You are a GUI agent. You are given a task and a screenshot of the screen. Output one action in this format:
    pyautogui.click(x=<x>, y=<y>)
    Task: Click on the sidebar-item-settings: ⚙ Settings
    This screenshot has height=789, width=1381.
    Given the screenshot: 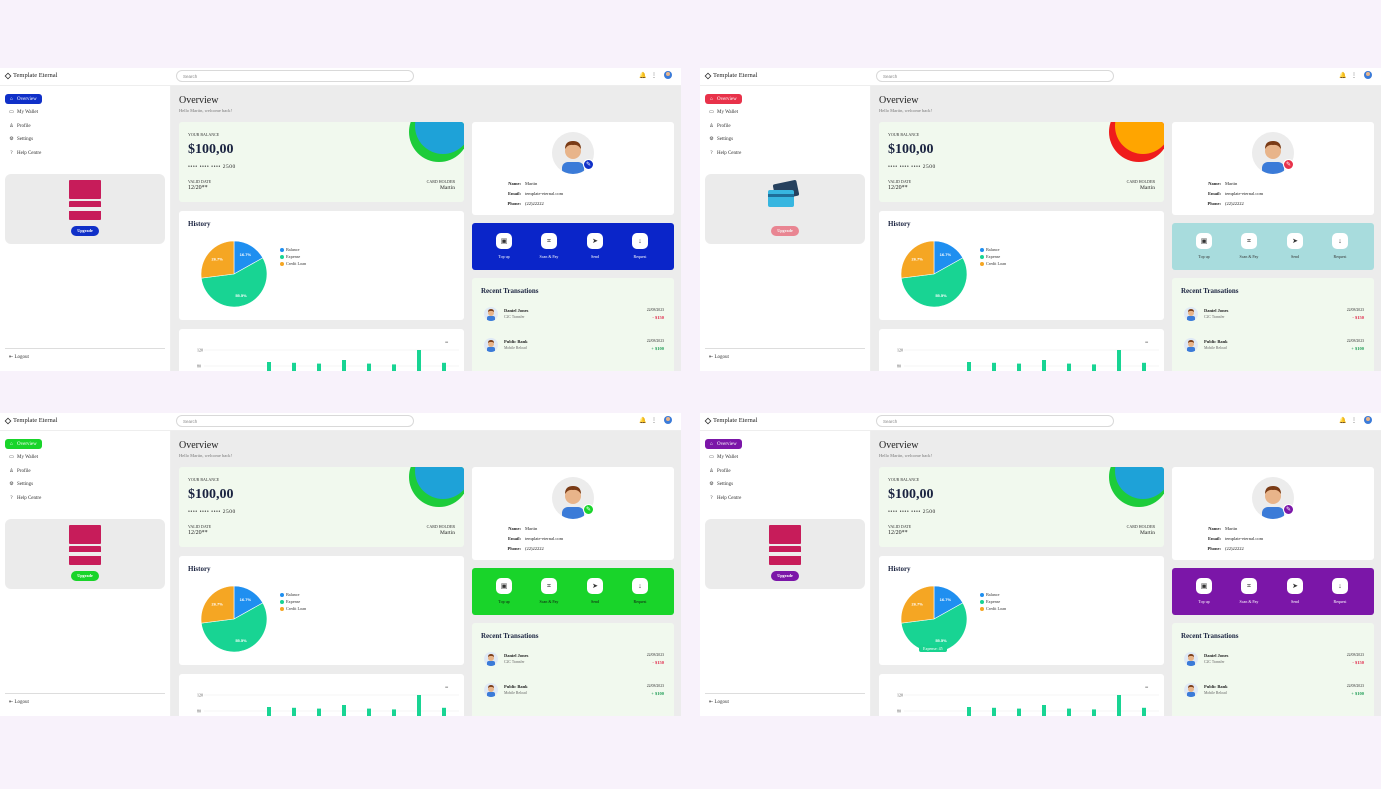 What is the action you would take?
    pyautogui.click(x=719, y=484)
    